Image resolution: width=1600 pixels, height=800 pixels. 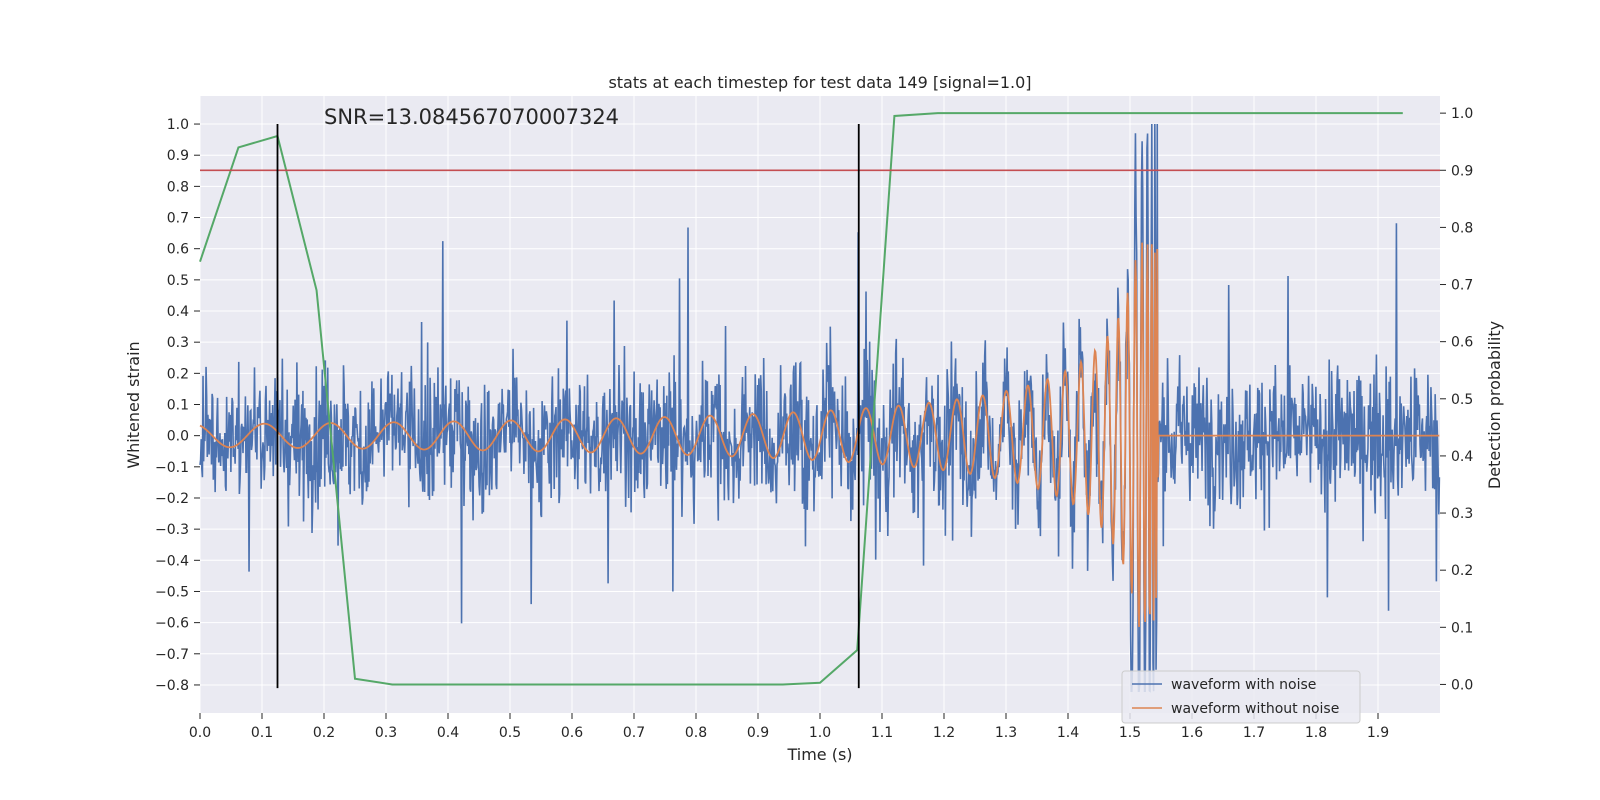 I want to click on x-tick-label-11: 1.1, so click(x=882, y=733).